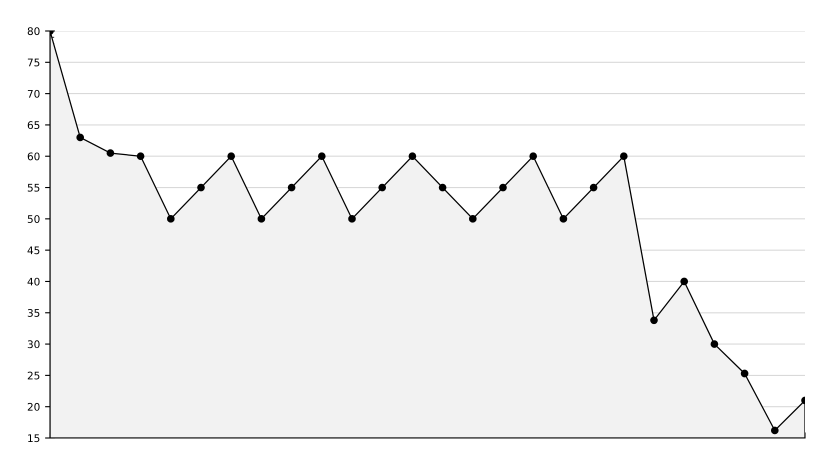 The height and width of the screenshot is (468, 834). Describe the element at coordinates (34, 312) in the screenshot. I see `y-tick-label: 35` at that location.